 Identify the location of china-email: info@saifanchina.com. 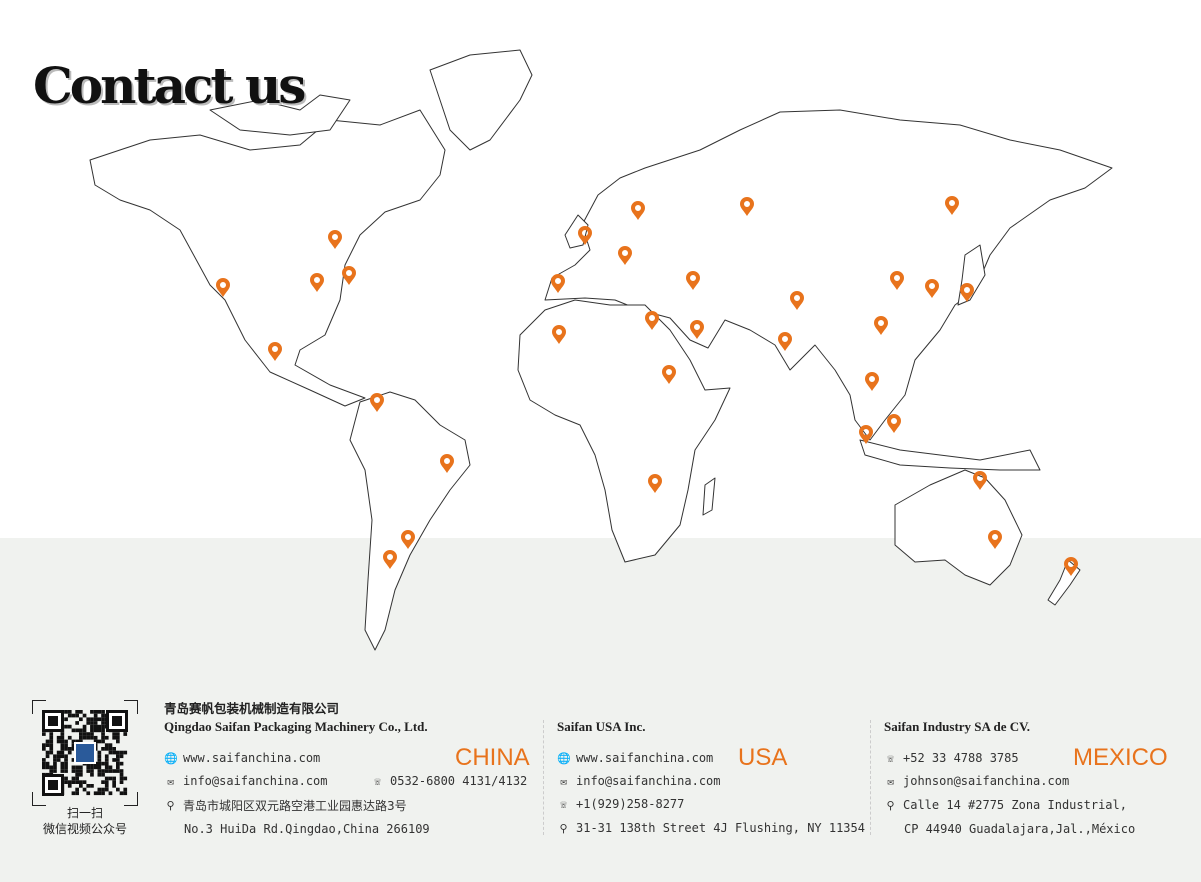
(255, 781).